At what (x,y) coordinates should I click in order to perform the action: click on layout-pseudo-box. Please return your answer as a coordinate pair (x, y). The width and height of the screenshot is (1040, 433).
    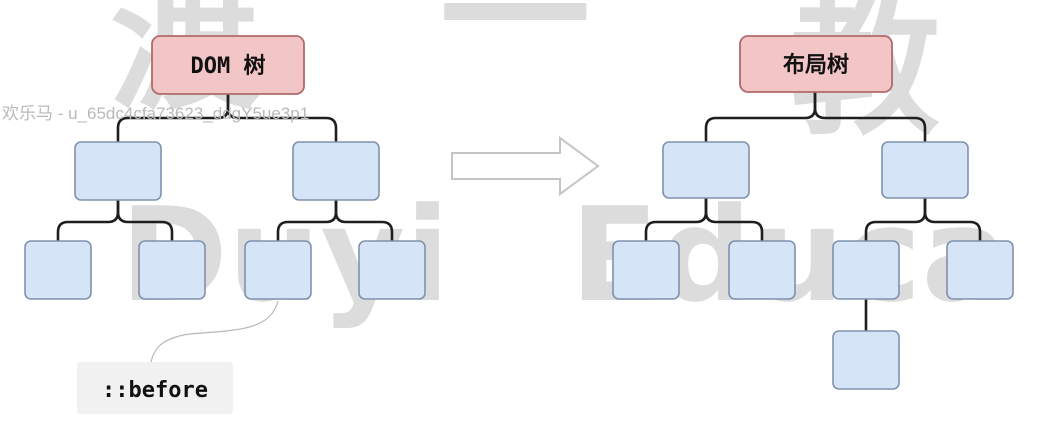
    Looking at the image, I should click on (866, 360).